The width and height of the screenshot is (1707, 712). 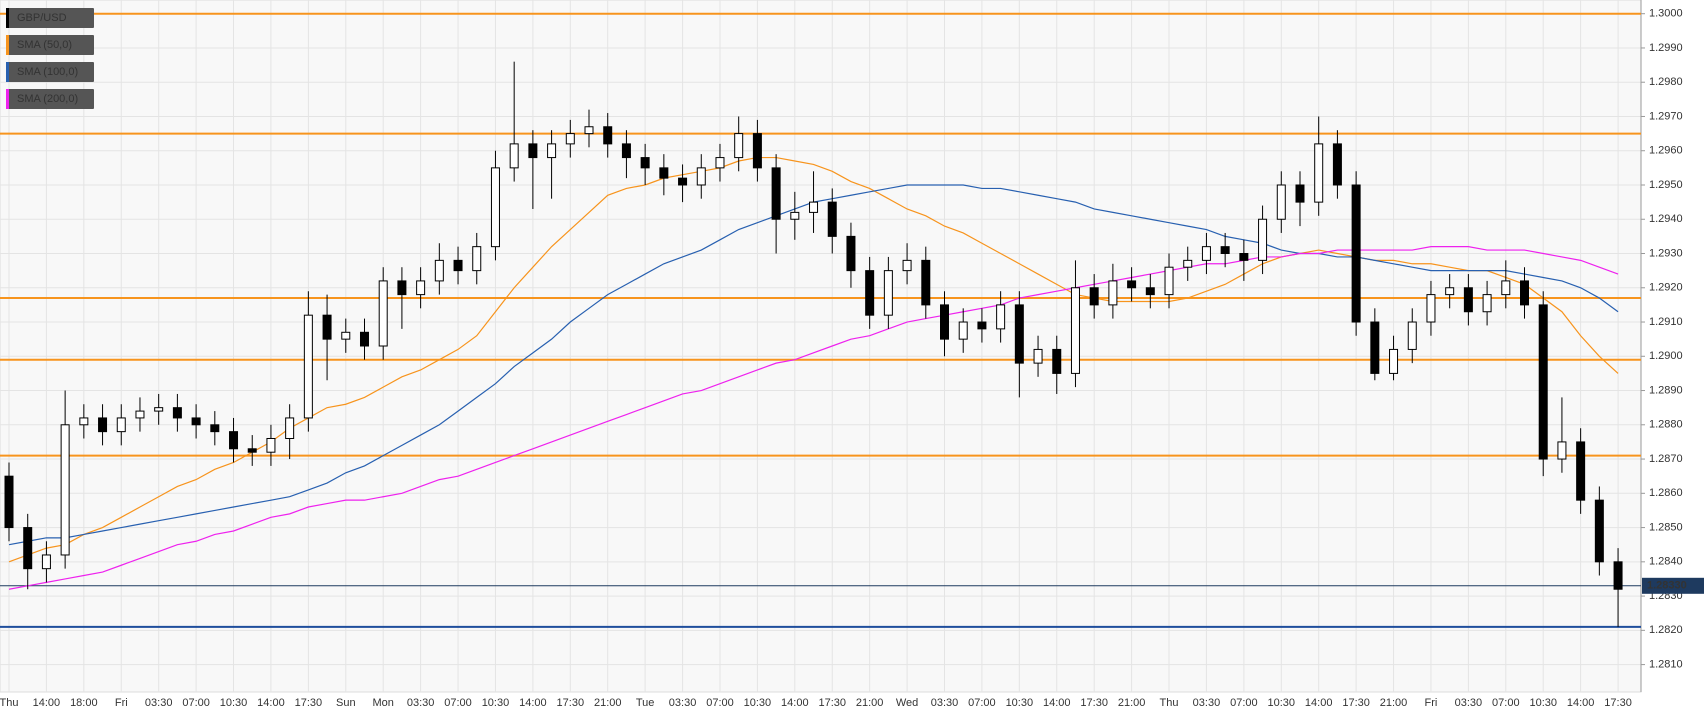 What do you see at coordinates (907, 703) in the screenshot?
I see `x-tick-label: Wed` at bounding box center [907, 703].